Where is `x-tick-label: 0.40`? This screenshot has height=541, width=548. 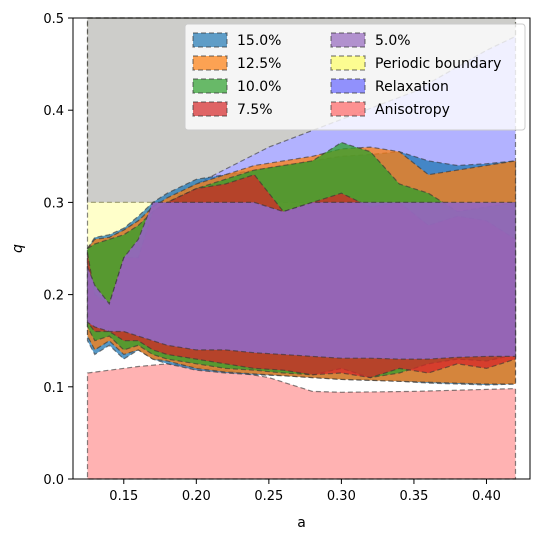
x-tick-label: 0.40 is located at coordinates (486, 496).